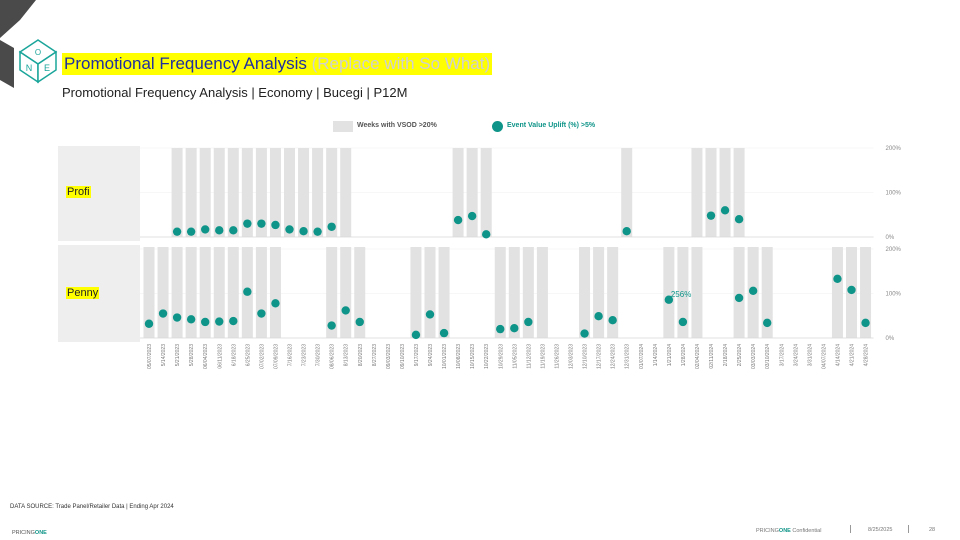  What do you see at coordinates (83, 293) in the screenshot?
I see `row-label-penny: Penny` at bounding box center [83, 293].